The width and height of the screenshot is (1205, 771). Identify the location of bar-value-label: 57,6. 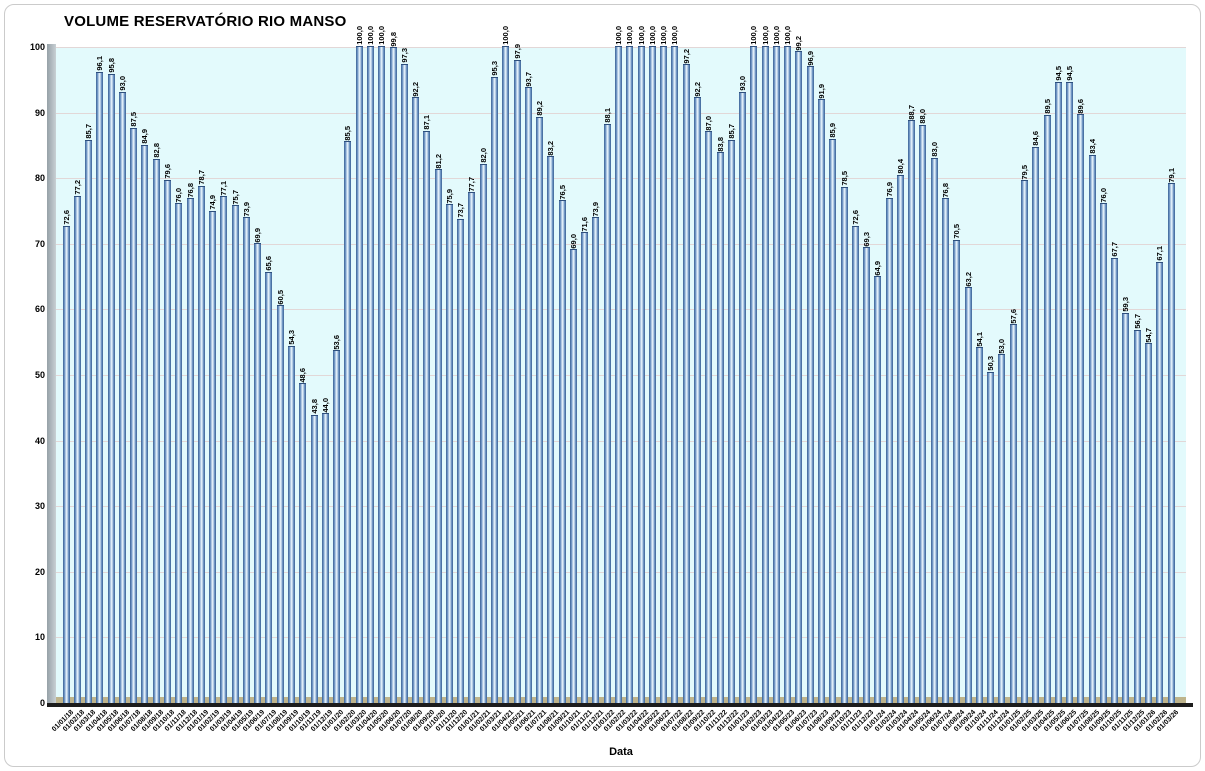
(1013, 316).